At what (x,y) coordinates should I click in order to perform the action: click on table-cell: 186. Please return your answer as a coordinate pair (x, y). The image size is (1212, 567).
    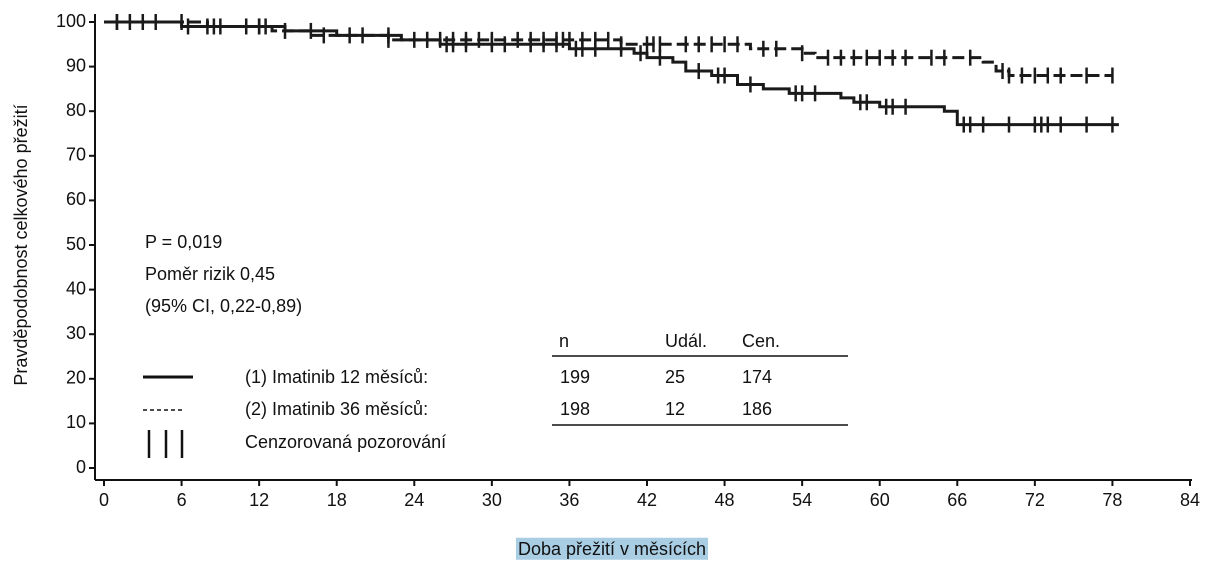
    Looking at the image, I should click on (757, 409).